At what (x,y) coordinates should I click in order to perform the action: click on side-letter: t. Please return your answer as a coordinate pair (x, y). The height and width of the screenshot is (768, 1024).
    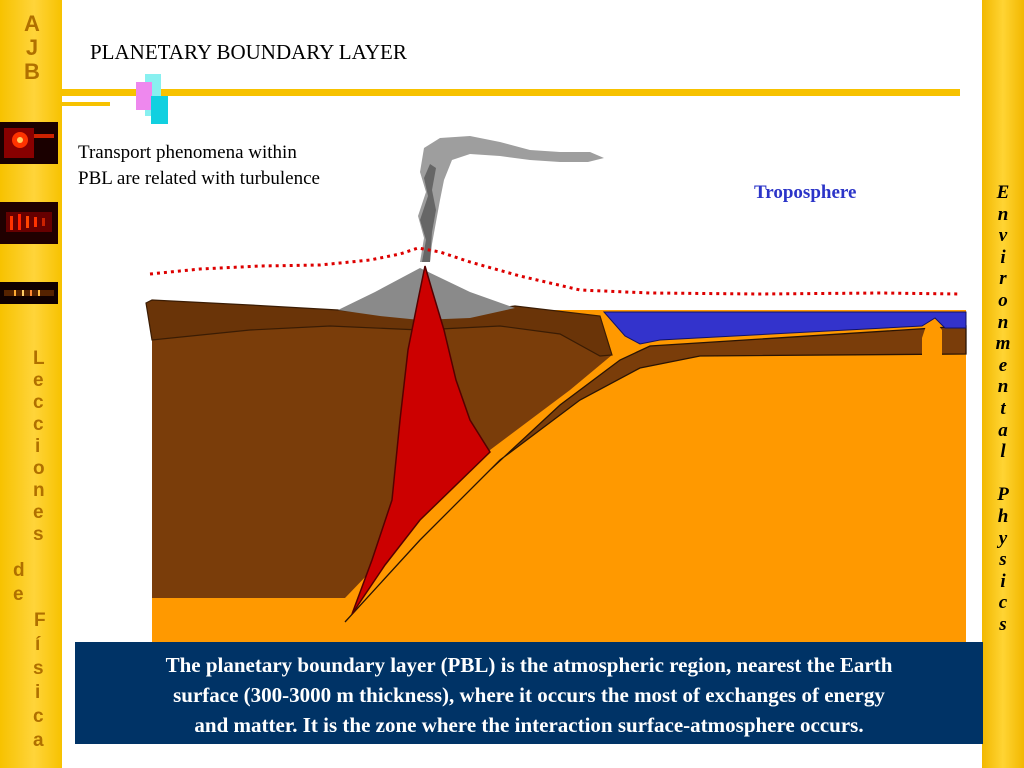
    Looking at the image, I should click on (1003, 408).